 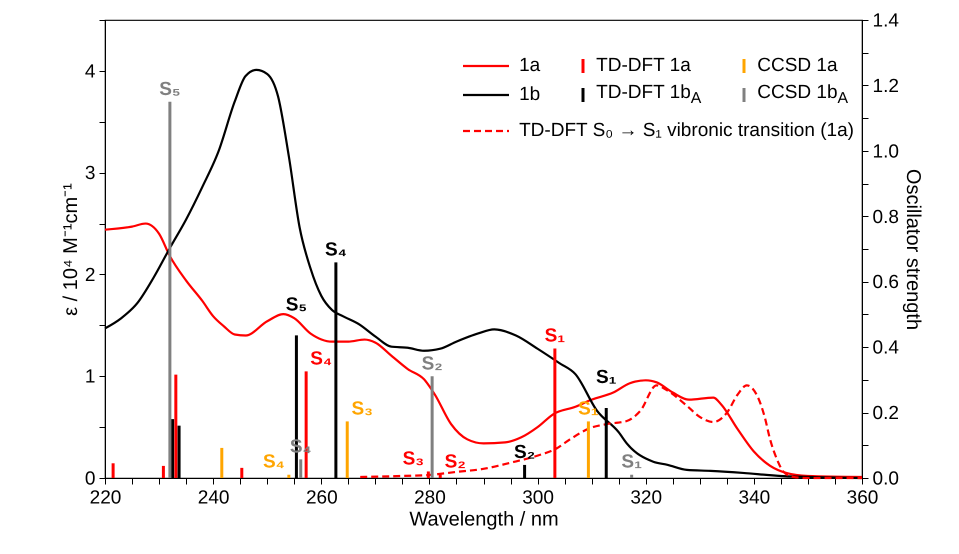 What do you see at coordinates (885, 217) in the screenshot?
I see `y2-tick-label: 0.8` at bounding box center [885, 217].